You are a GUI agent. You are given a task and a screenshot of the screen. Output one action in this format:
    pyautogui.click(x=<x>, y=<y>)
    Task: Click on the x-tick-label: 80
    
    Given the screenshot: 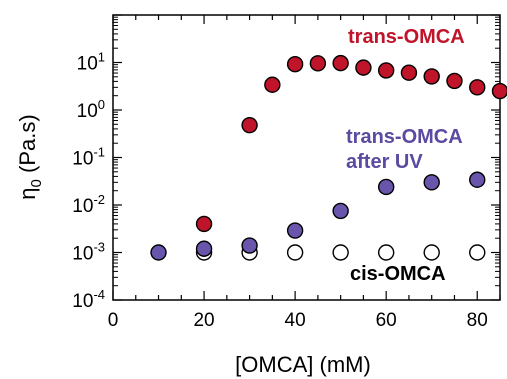 What is the action you would take?
    pyautogui.click(x=477, y=320)
    